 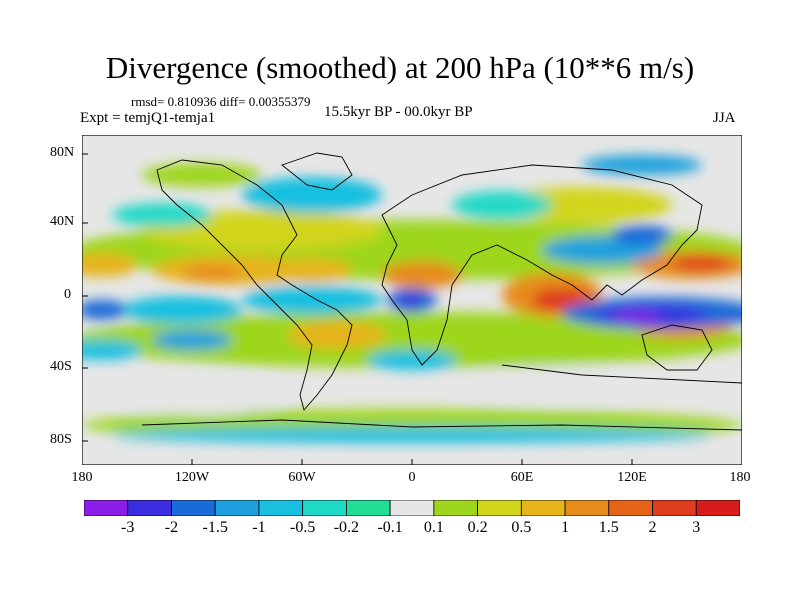 What do you see at coordinates (632, 477) in the screenshot?
I see `x-label-120e: 120E` at bounding box center [632, 477].